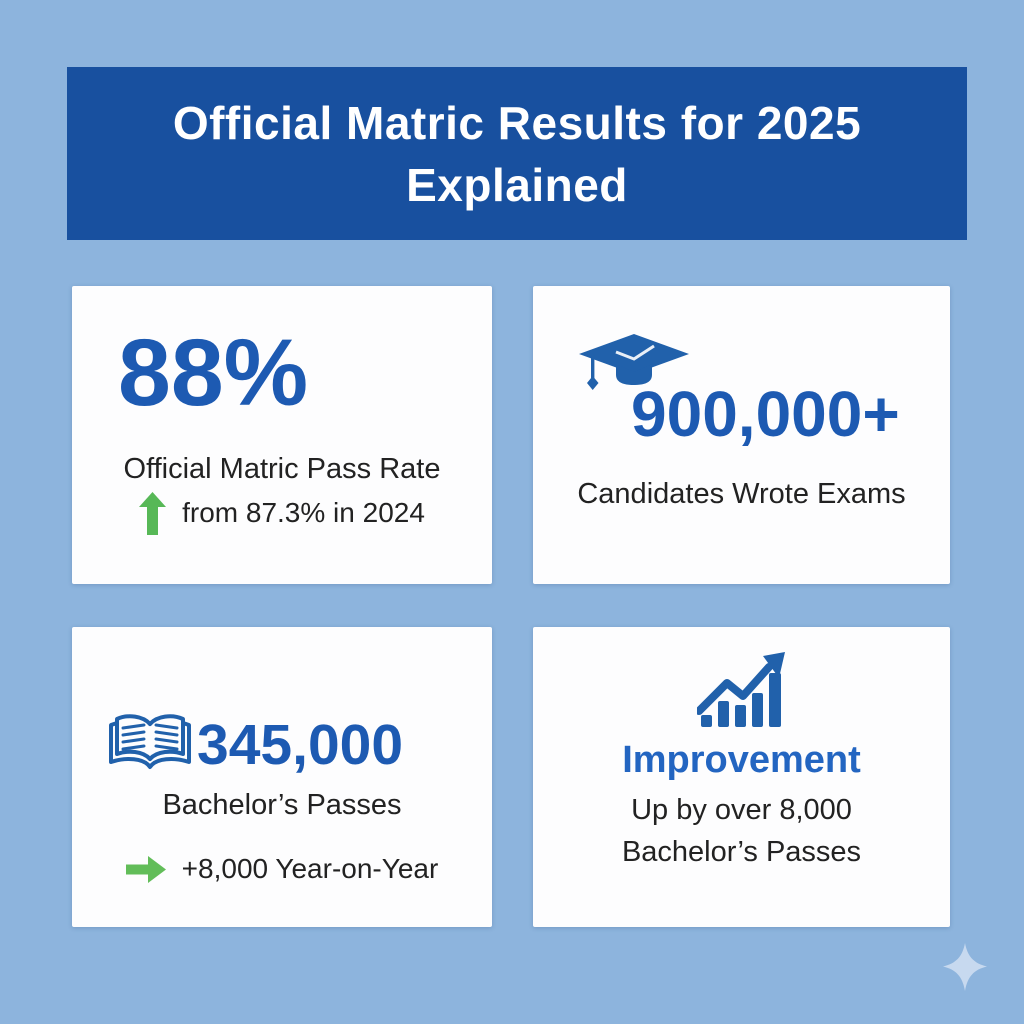 The image size is (1024, 1024). Describe the element at coordinates (517, 122) in the screenshot. I see `header-title-line1: Official Matric Results for 2025` at that location.